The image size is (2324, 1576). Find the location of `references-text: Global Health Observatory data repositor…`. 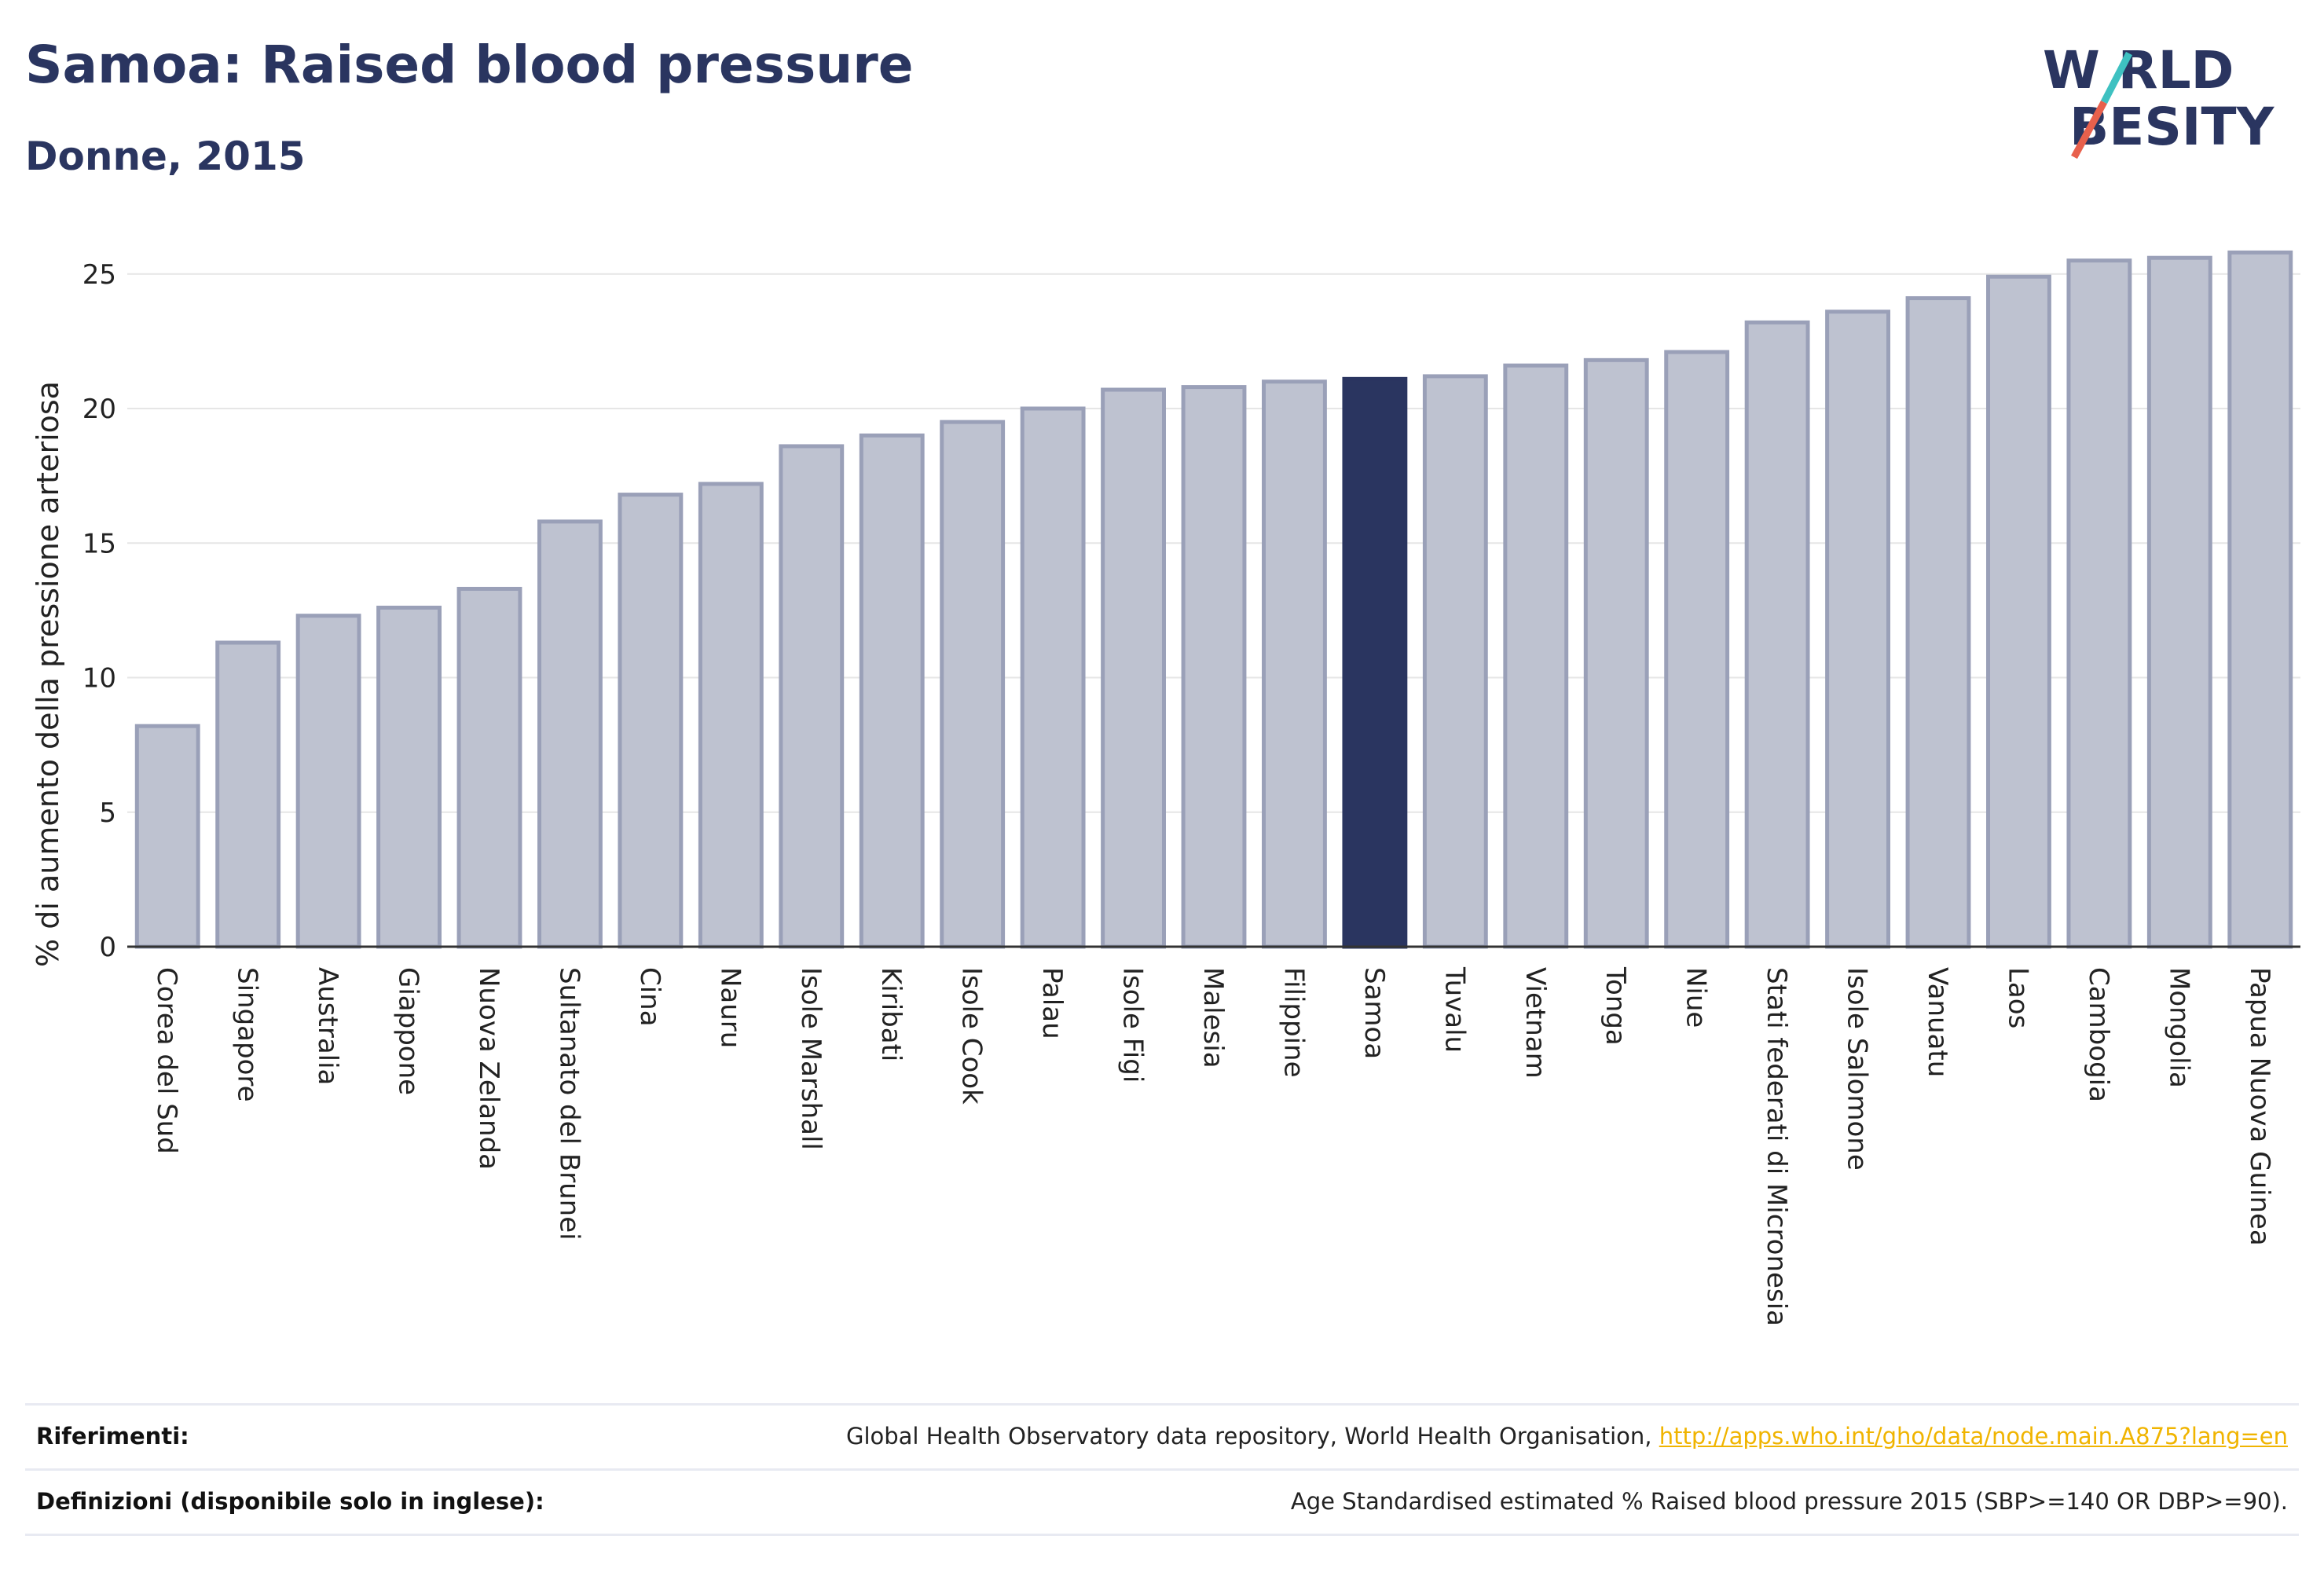

references-text: Global Health Observatory data repositor… is located at coordinates (1252, 1436).